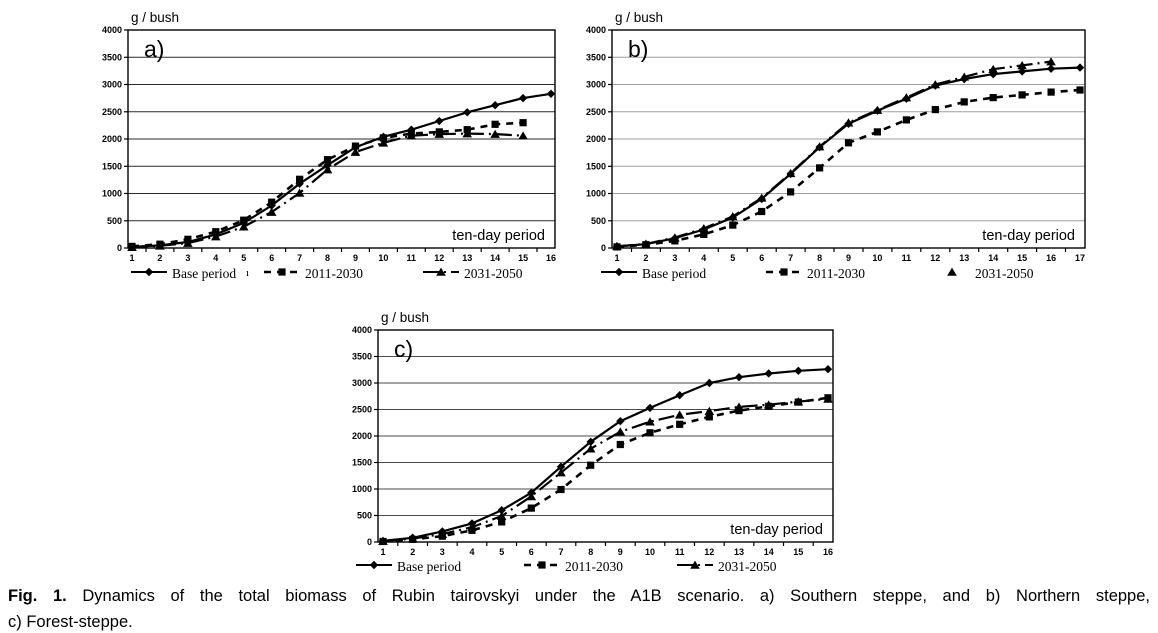 This screenshot has width=1158, height=633. I want to click on y-tick-label: 2500, so click(362, 410).